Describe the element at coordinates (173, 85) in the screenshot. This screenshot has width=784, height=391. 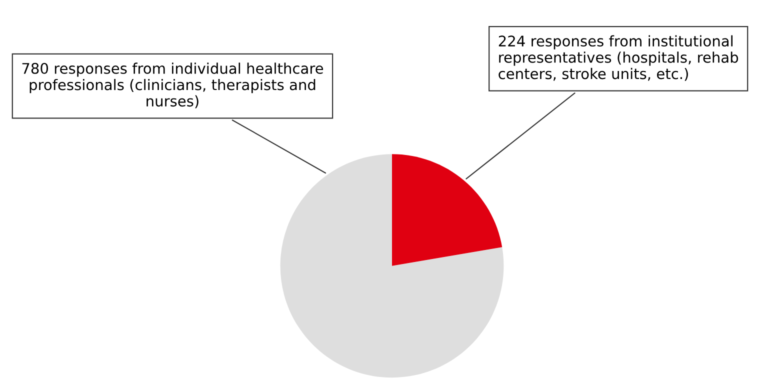
I see `slice-label: 780 responses from individual healthcare professionals (clinicians, therapists and nurses)` at that location.